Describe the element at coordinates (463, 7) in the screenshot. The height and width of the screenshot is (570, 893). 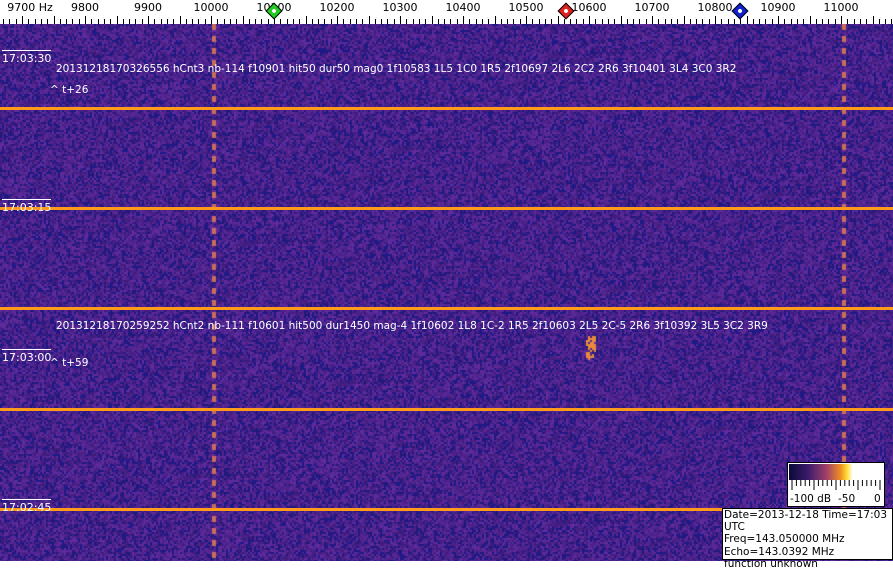
I see `frequency-label: 10400` at that location.